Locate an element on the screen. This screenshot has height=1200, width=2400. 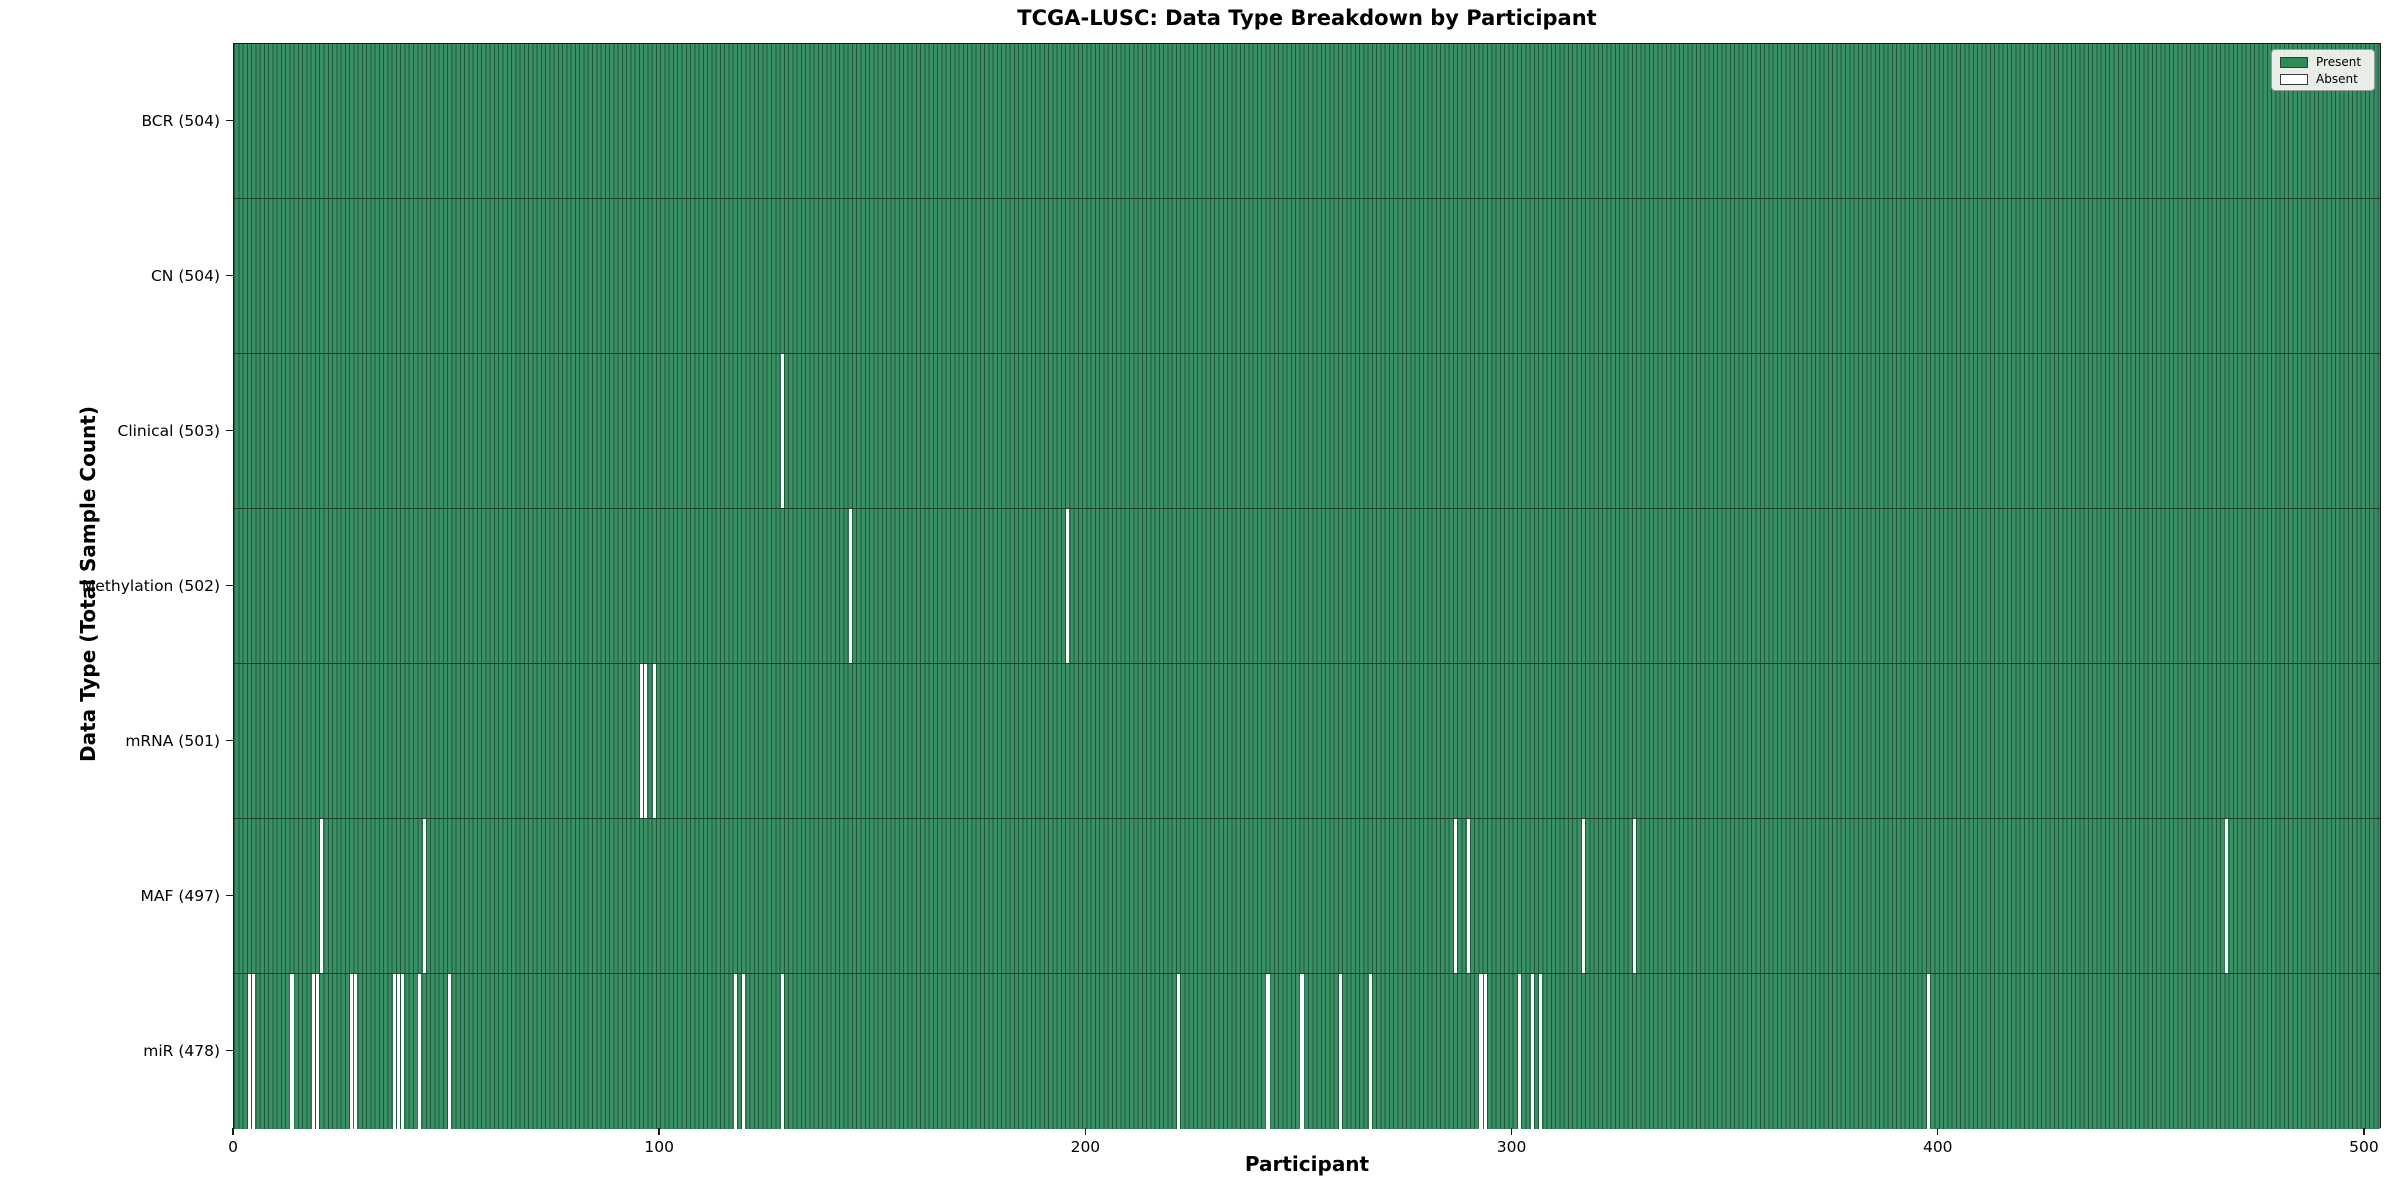
x-tick-label: 400 is located at coordinates (1937, 1147).